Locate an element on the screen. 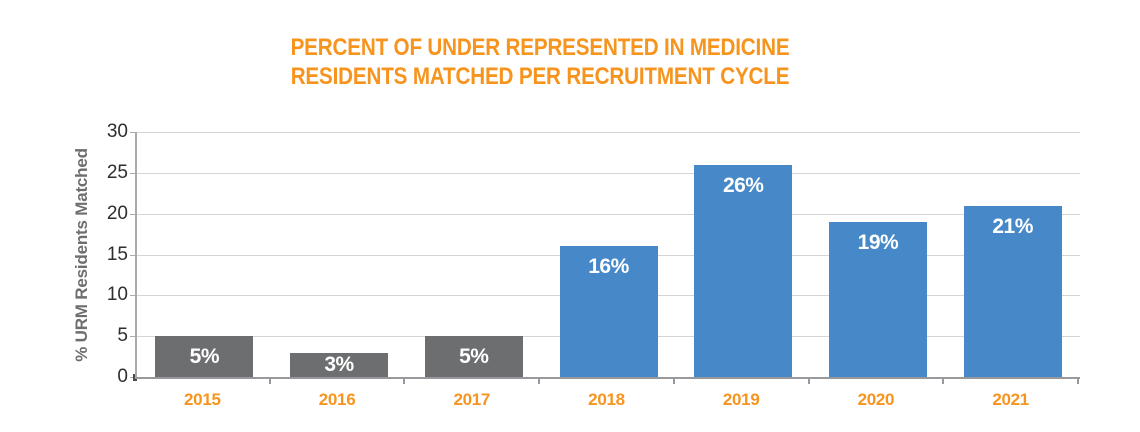  y-tick-label-15: 15 is located at coordinates (117, 254).